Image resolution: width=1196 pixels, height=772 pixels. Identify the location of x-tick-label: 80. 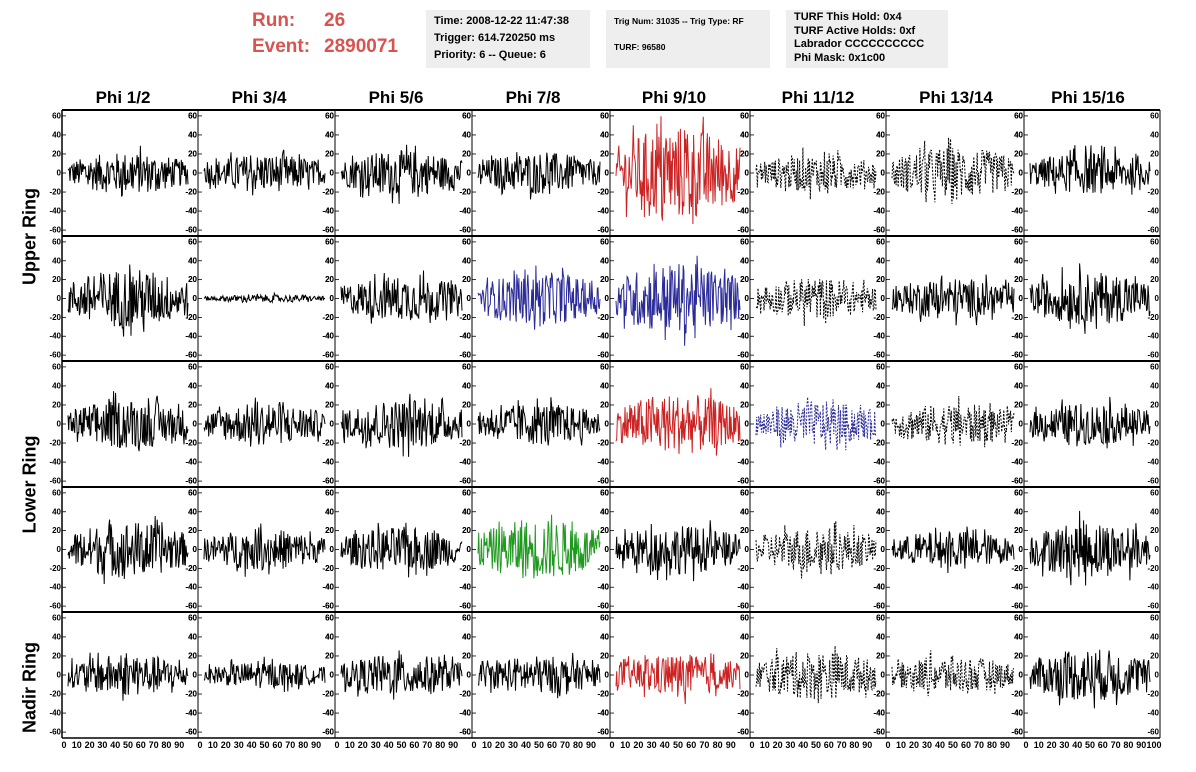
(303, 745).